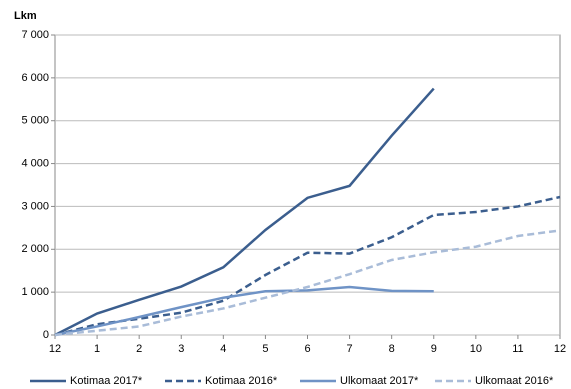 The height and width of the screenshot is (389, 571). What do you see at coordinates (265, 349) in the screenshot?
I see `x-tick-label: 5` at bounding box center [265, 349].